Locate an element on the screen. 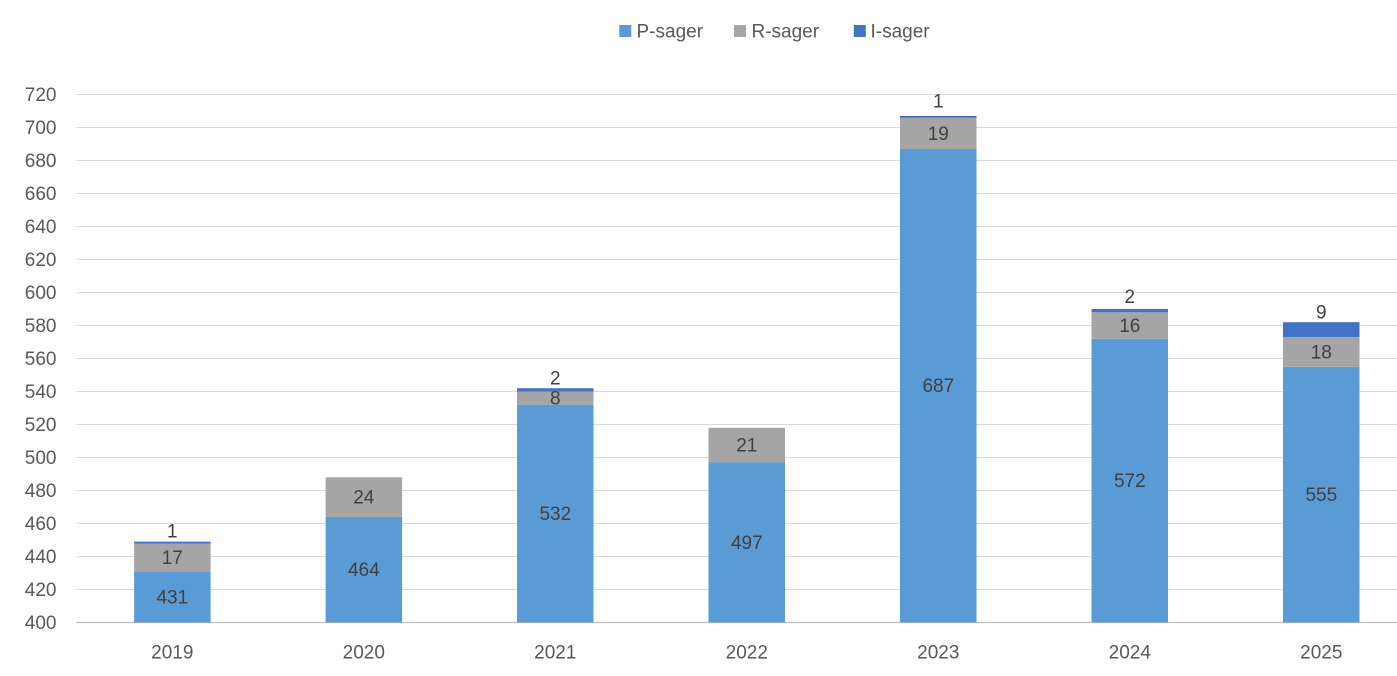 Image resolution: width=1397 pixels, height=676 pixels. svg-text: 480 is located at coordinates (41, 491).